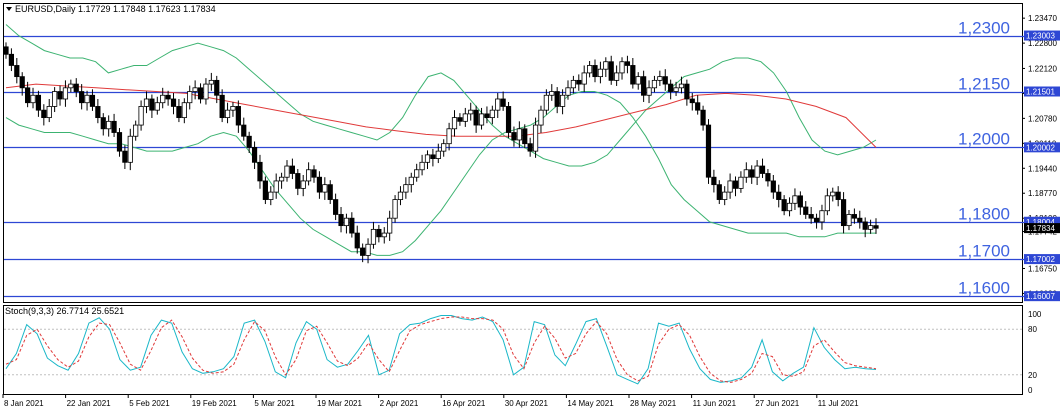  Describe the element at coordinates (1035, 314) in the screenshot. I see `stoch-tick-label: 100` at that location.